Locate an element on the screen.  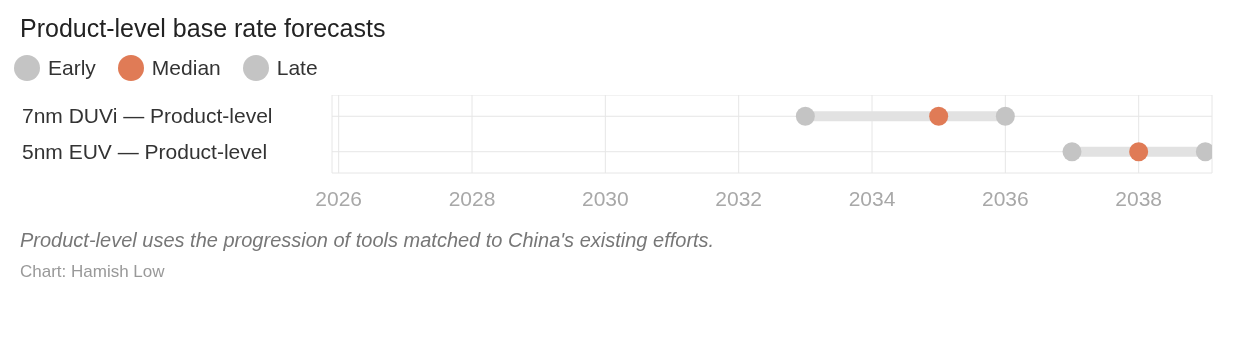
x-tick-label: 2036 is located at coordinates (1005, 198).